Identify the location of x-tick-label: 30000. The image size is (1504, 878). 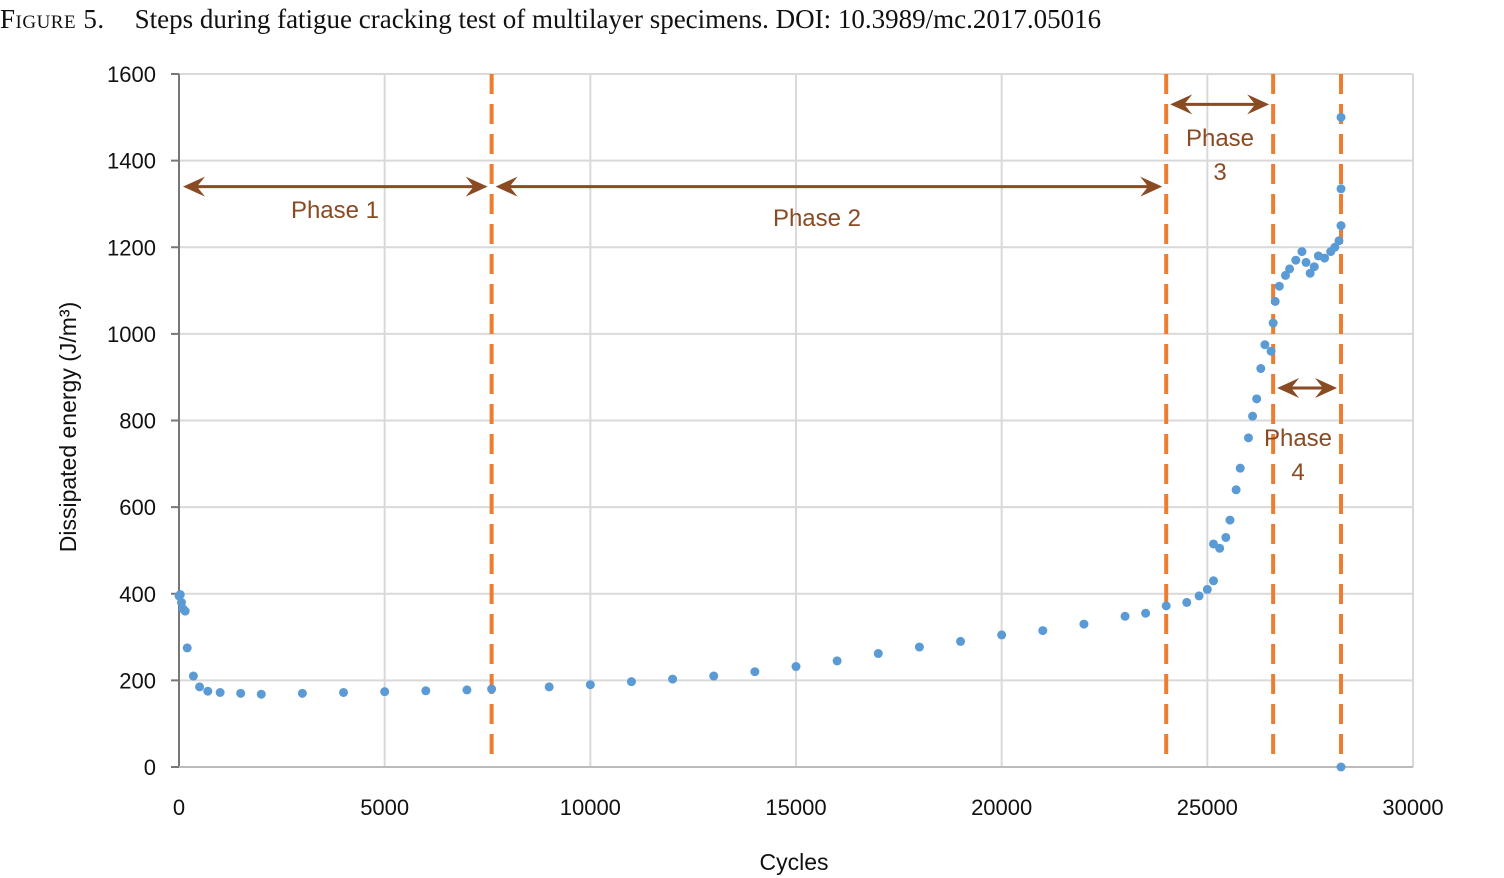
(1412, 807).